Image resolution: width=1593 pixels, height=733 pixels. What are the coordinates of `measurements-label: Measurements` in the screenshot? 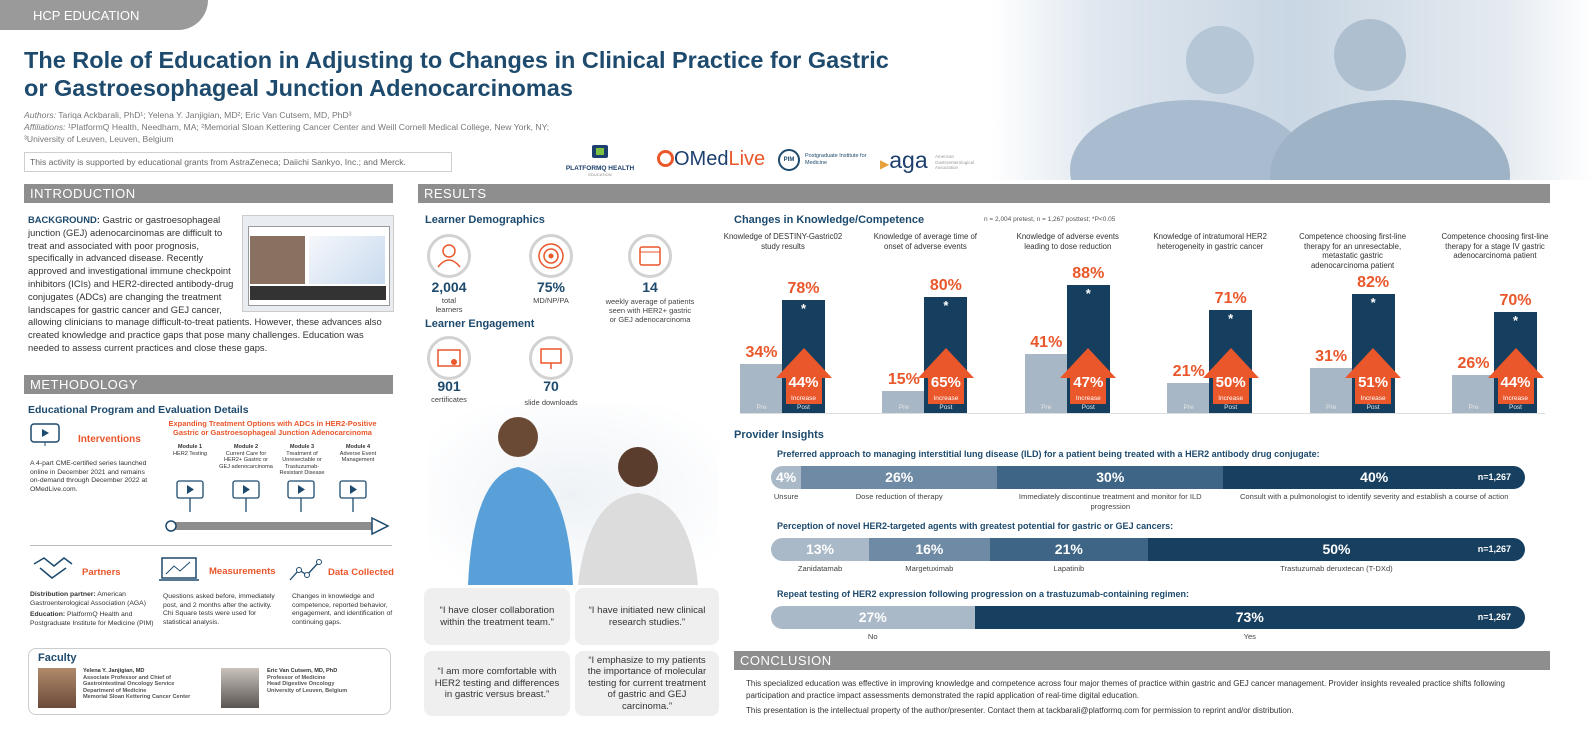 It's located at (242, 571).